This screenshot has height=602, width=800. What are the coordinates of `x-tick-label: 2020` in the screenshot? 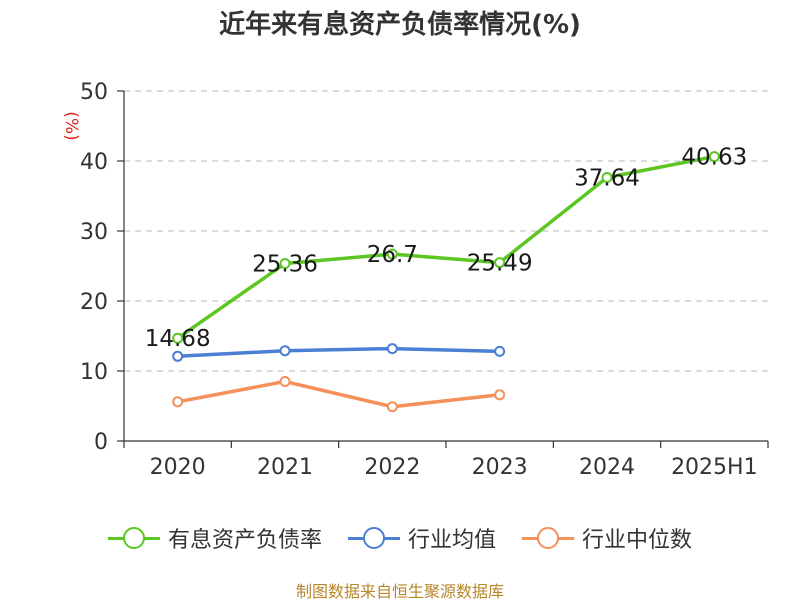 It's located at (178, 467).